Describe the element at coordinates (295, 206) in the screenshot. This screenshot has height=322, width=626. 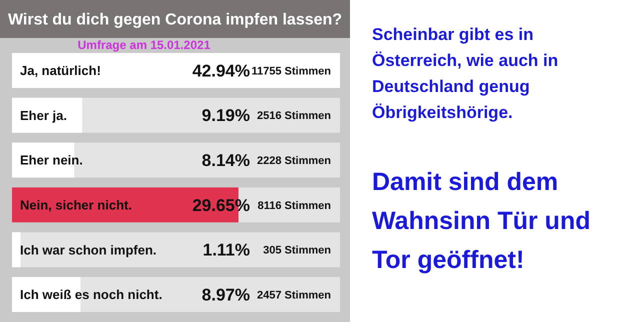
I see `annotation: 8116 Stimmen` at that location.